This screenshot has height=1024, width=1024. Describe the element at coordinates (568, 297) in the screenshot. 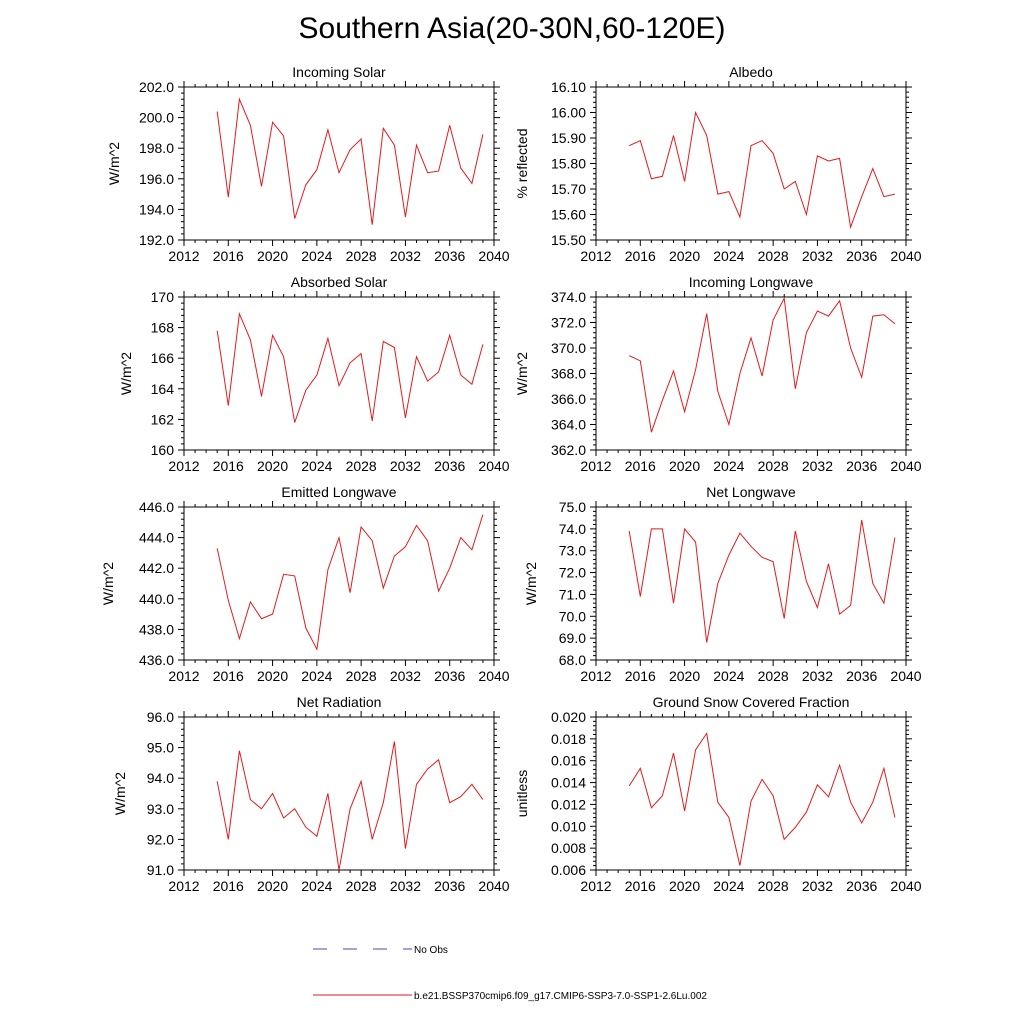

I see `y-tick-label: 374.0` at that location.